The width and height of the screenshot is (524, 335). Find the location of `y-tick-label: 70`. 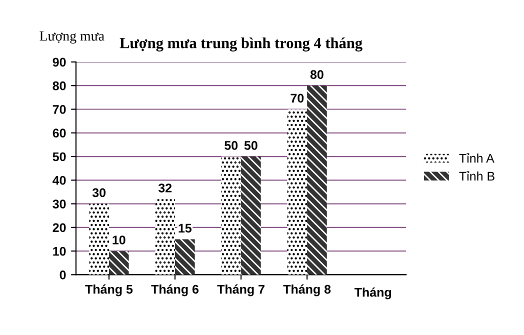

y-tick-label: 70 is located at coordinates (59, 109).